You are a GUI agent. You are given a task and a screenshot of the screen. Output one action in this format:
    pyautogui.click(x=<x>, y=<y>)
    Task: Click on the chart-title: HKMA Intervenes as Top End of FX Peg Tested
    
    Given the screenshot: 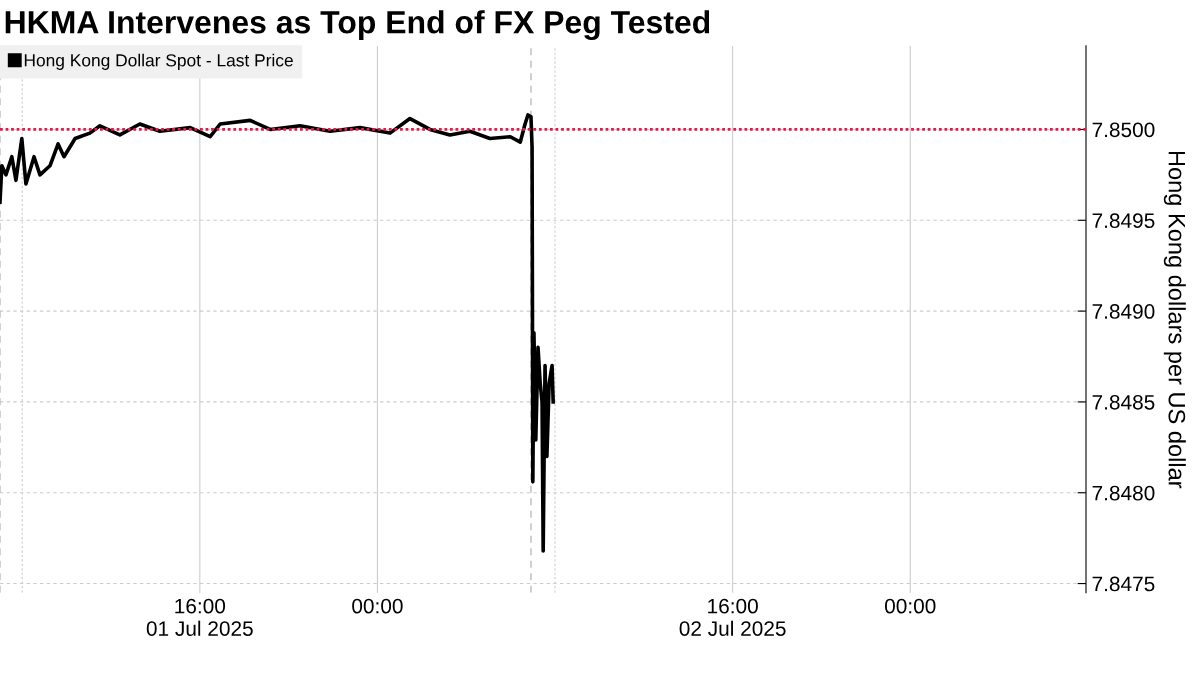 What is the action you would take?
    pyautogui.click(x=357, y=25)
    